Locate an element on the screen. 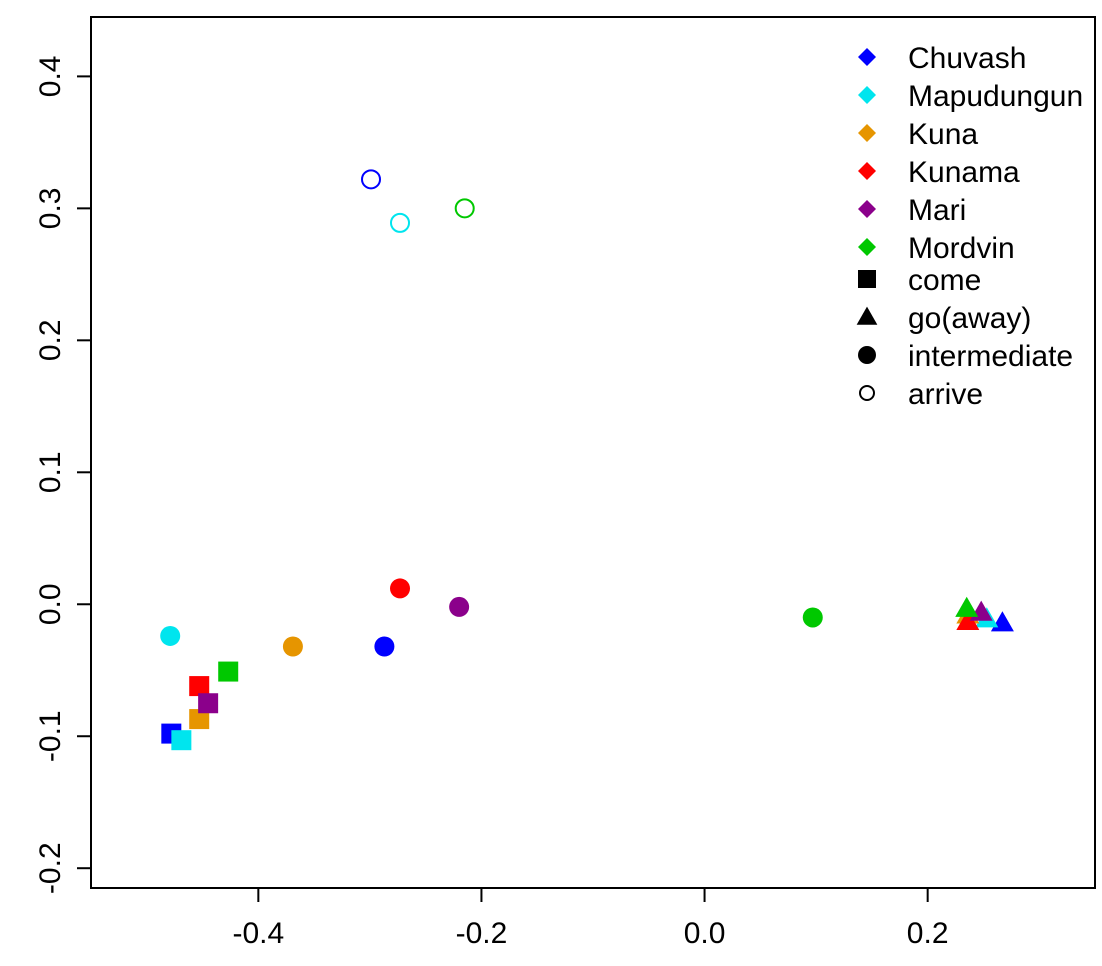 The image size is (1102, 966). x-tick-label: 0.2 is located at coordinates (928, 933).